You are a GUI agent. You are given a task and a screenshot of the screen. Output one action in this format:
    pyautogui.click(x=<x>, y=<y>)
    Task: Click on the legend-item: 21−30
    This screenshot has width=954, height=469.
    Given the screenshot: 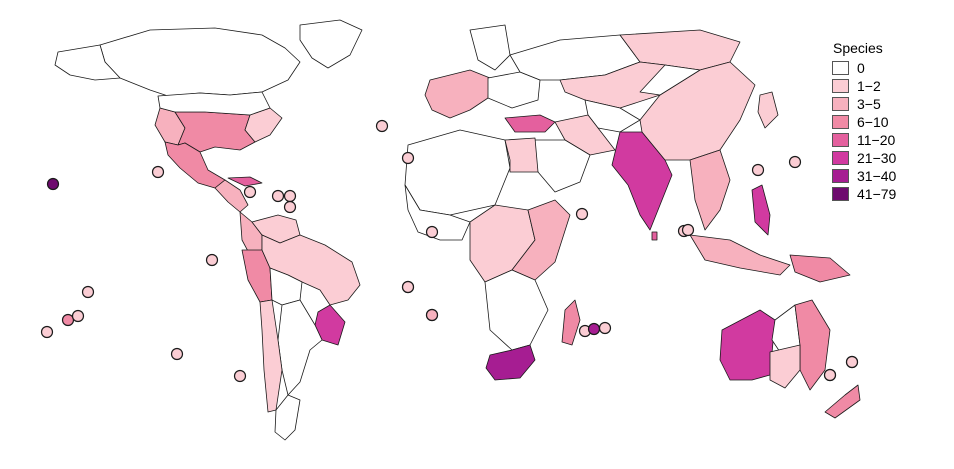 What is the action you would take?
    pyautogui.click(x=864, y=158)
    